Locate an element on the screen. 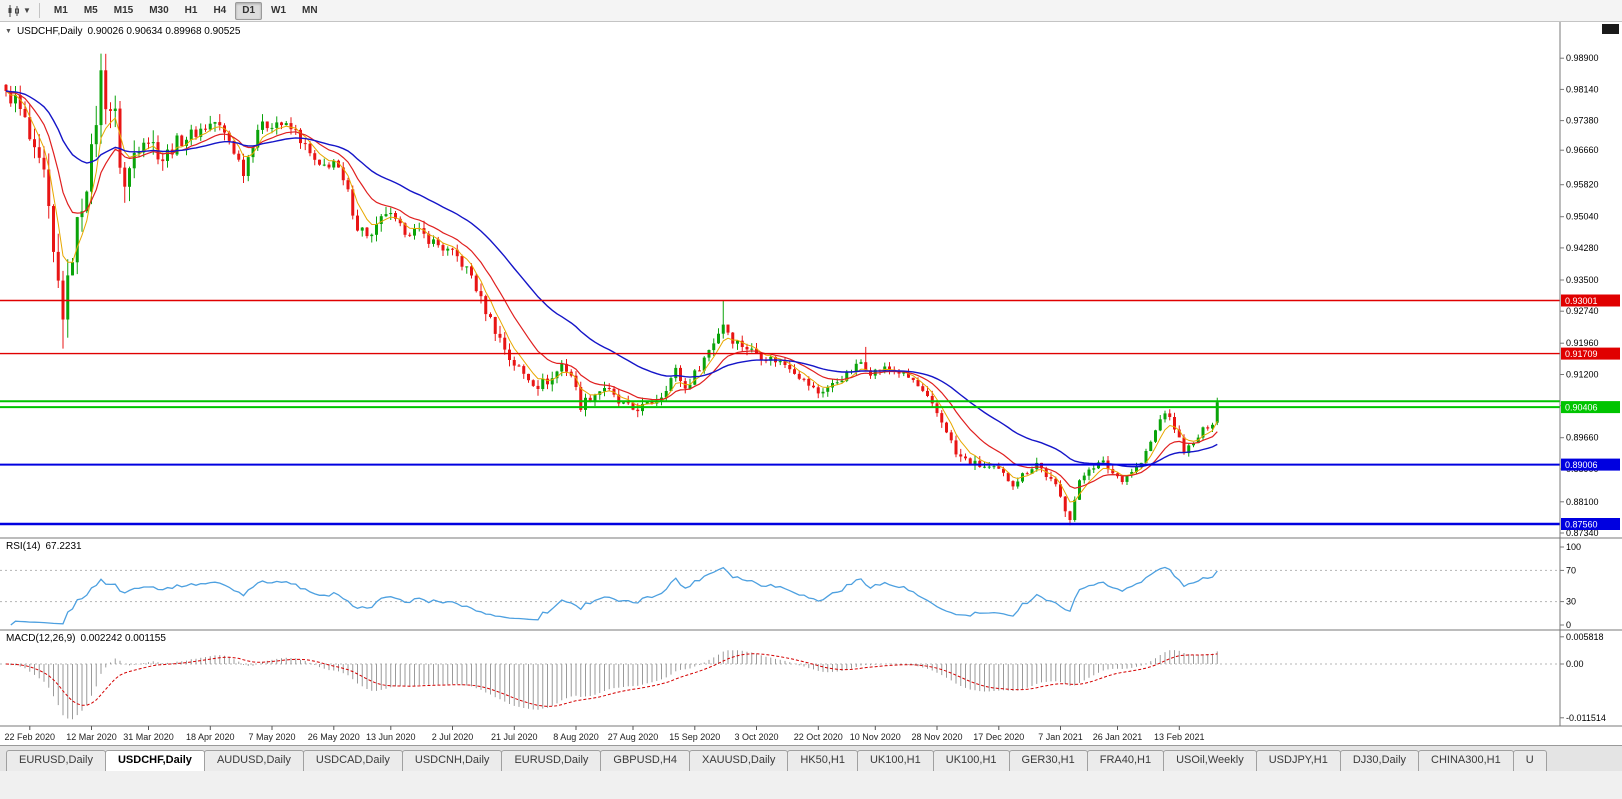  chart-tab-dj30-daily: DJ30,Daily is located at coordinates (1379, 760).